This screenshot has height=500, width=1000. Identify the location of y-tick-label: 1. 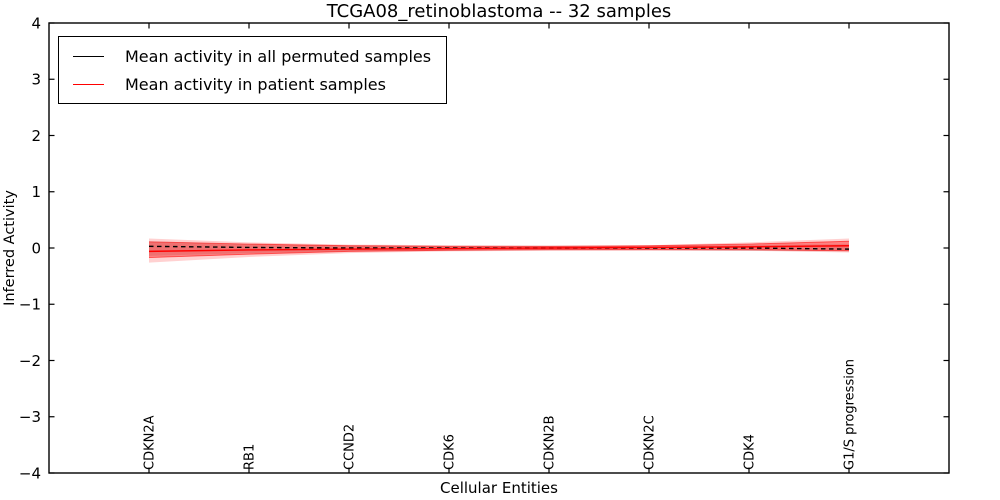
(36, 192).